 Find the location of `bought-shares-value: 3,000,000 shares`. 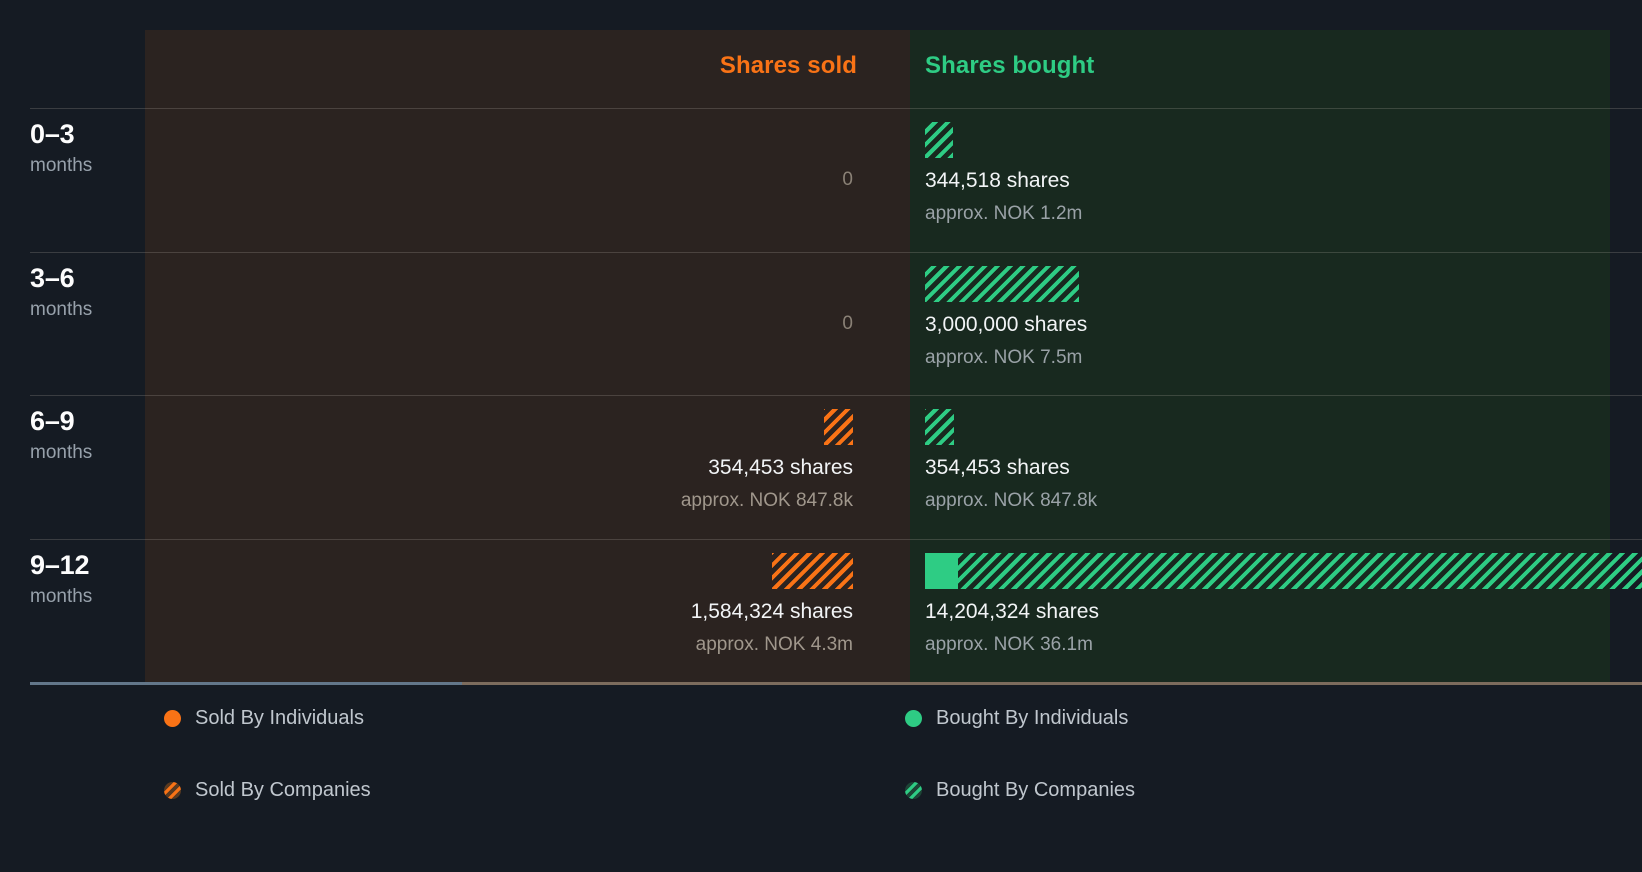

bought-shares-value: 3,000,000 shares is located at coordinates (1006, 324).